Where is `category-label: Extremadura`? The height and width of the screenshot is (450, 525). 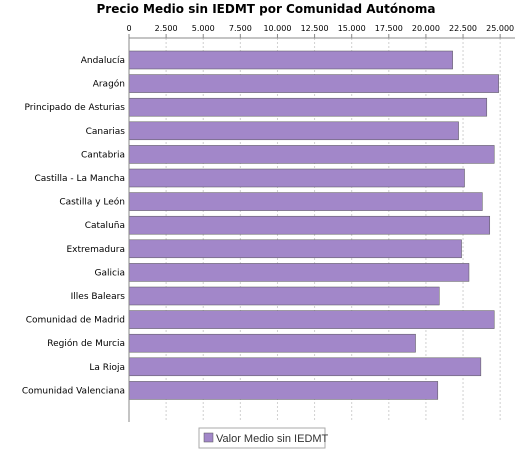 category-label: Extremadura is located at coordinates (96, 250).